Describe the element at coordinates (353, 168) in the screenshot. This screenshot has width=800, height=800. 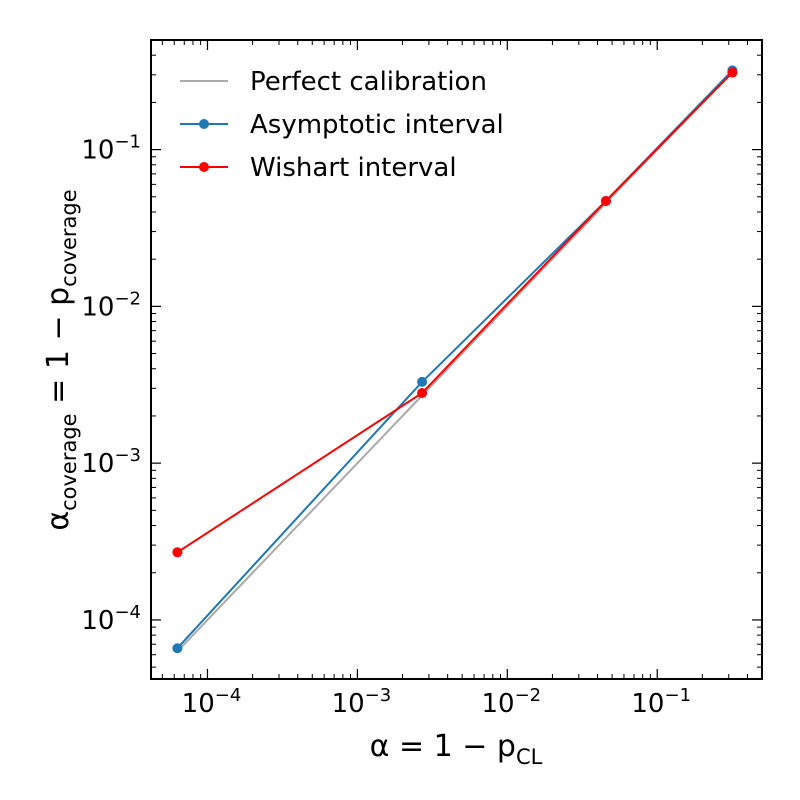
I see `legend-label: Wishart interval` at that location.